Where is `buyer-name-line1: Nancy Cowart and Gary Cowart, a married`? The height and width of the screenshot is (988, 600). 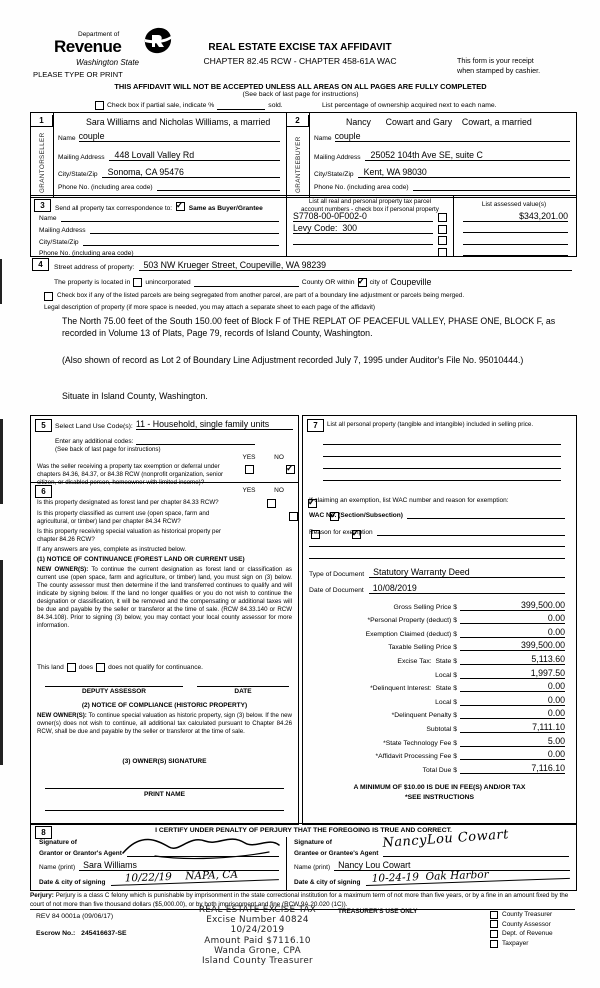 buyer-name-line1: Nancy Cowart and Gary Cowart, a married is located at coordinates (439, 122).